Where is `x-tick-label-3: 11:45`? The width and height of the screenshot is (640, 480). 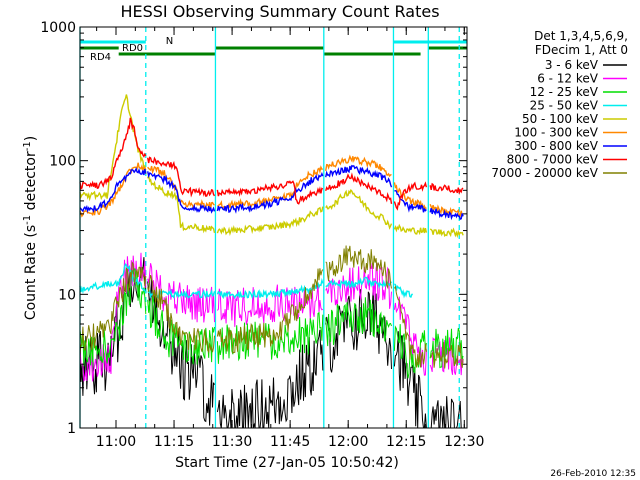 x-tick-label-3: 11:45 is located at coordinates (290, 442).